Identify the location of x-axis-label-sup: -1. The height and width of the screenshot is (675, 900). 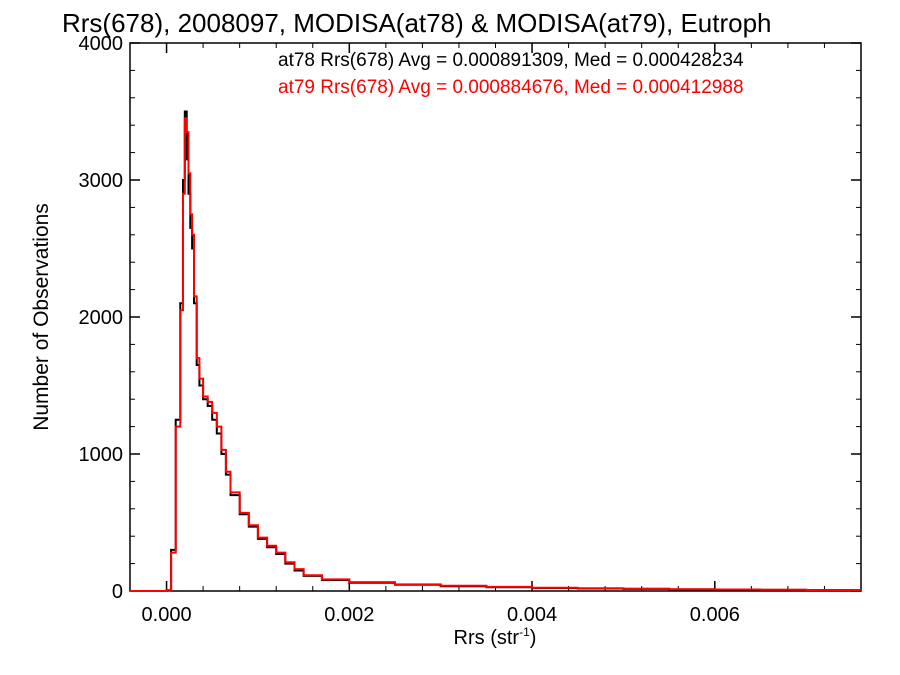
(524, 632).